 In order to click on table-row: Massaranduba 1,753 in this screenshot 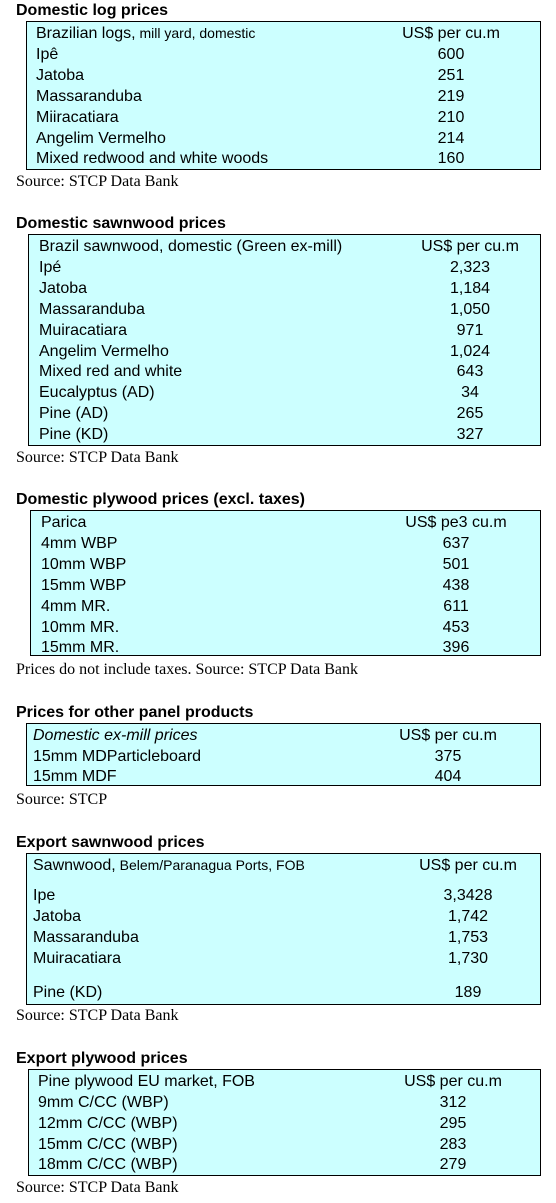, I will do `click(283, 937)`.